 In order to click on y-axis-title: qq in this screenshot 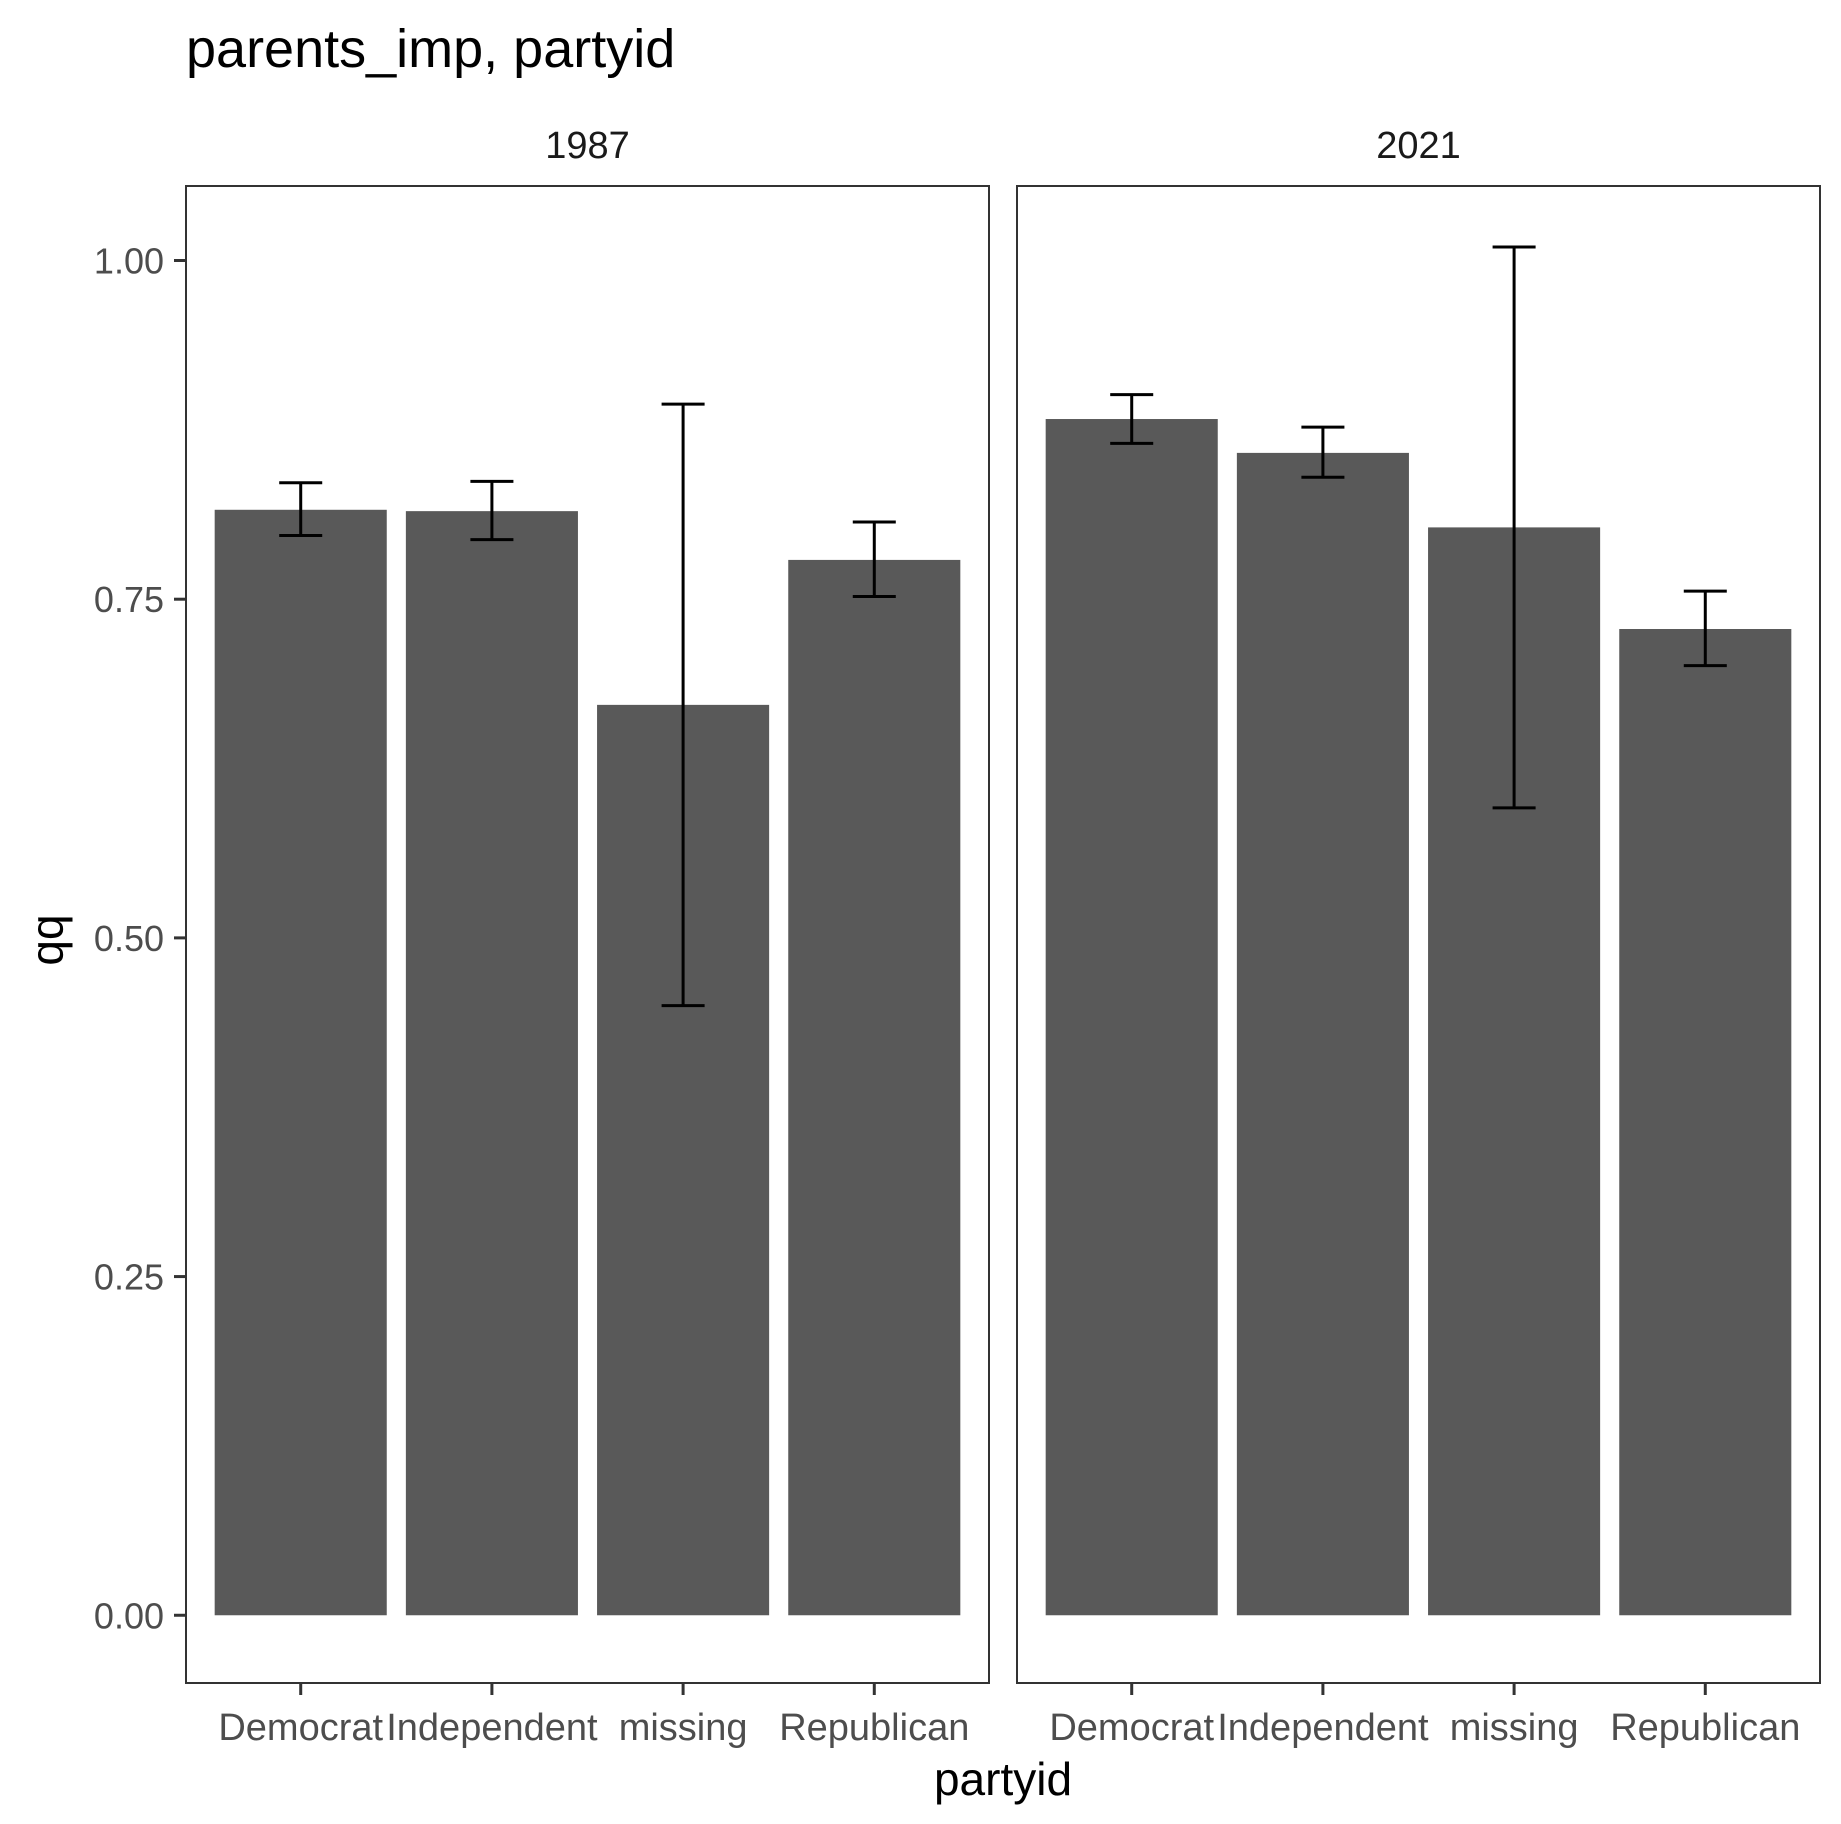, I will do `click(47, 939)`.